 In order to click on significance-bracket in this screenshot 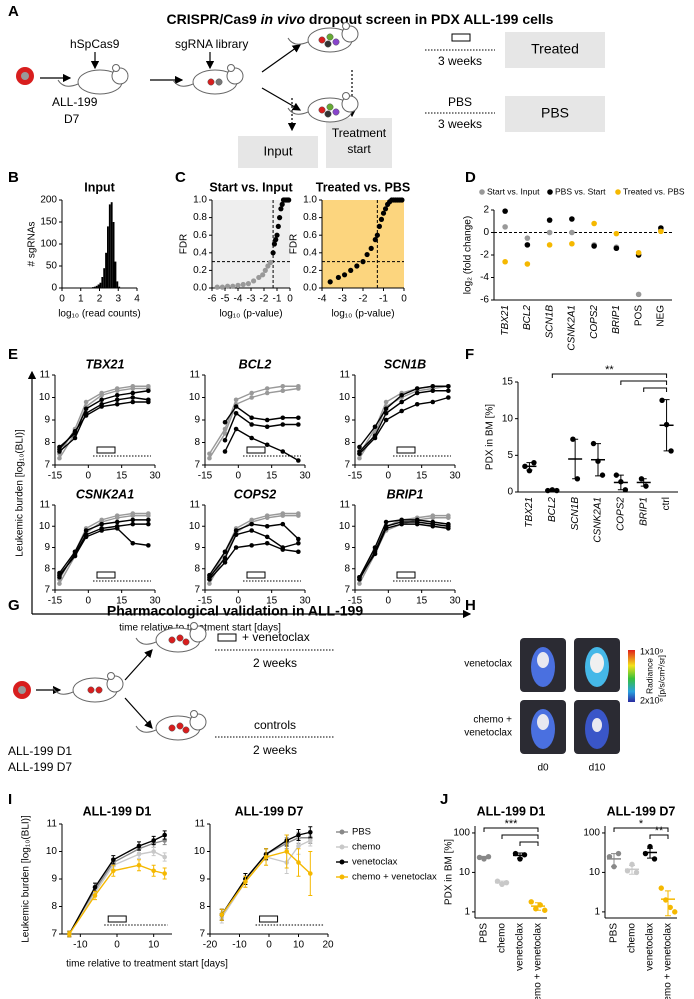, I will do `click(511, 829)`.